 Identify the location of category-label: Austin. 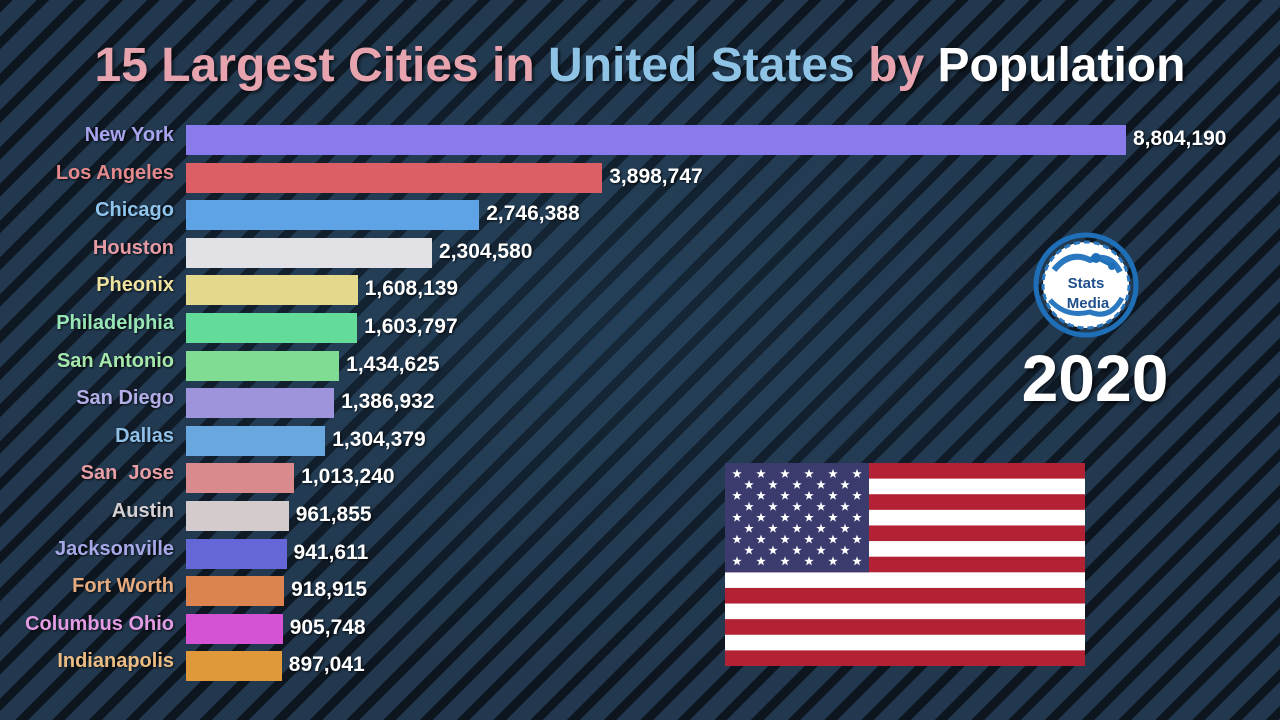
(142, 511).